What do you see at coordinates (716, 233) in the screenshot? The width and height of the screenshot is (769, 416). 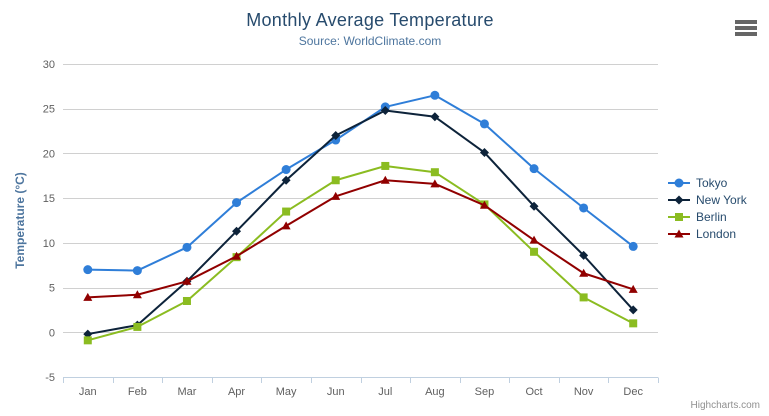 I see `legend-item-label: London` at bounding box center [716, 233].